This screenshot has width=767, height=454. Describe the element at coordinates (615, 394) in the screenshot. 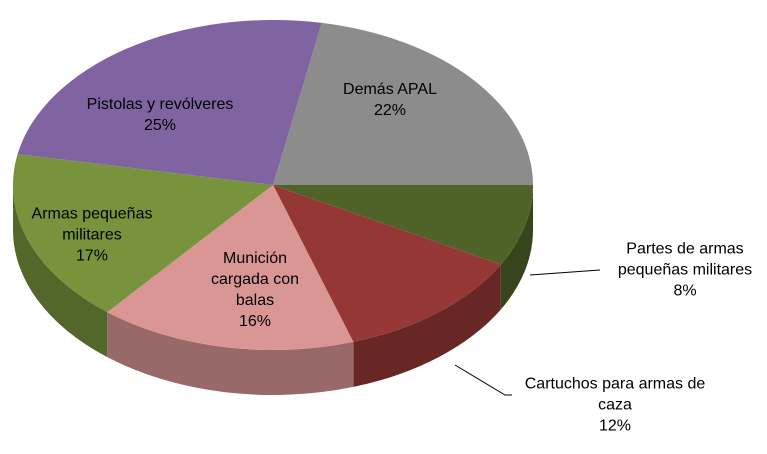

I see `category-name: Cartuchos para armas de caza` at that location.